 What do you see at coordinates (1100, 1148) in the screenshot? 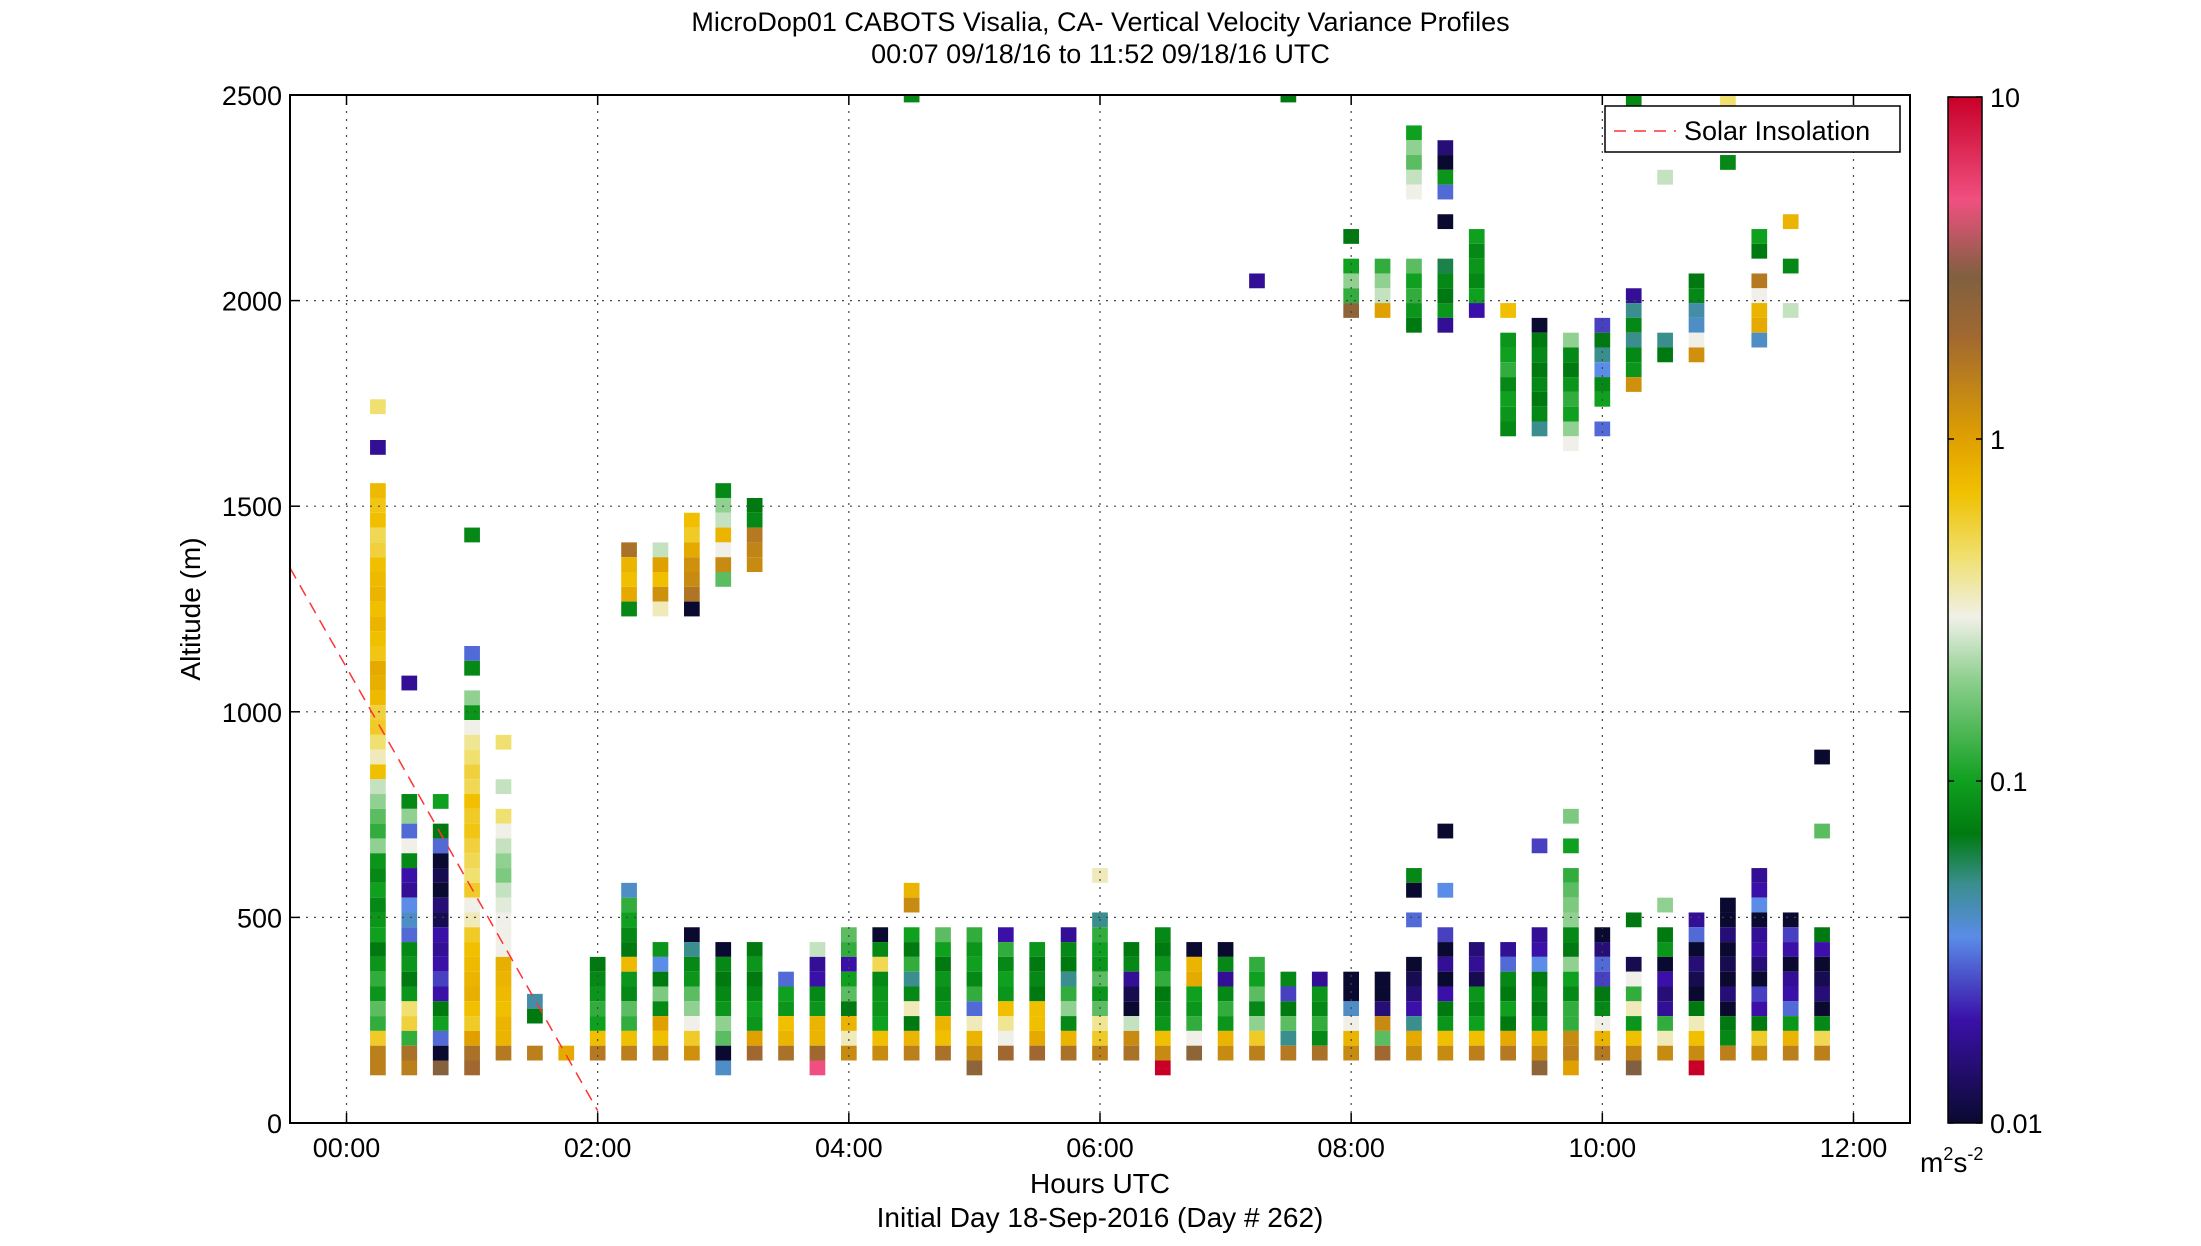
I see `x-tick-label: 06:00` at bounding box center [1100, 1148].